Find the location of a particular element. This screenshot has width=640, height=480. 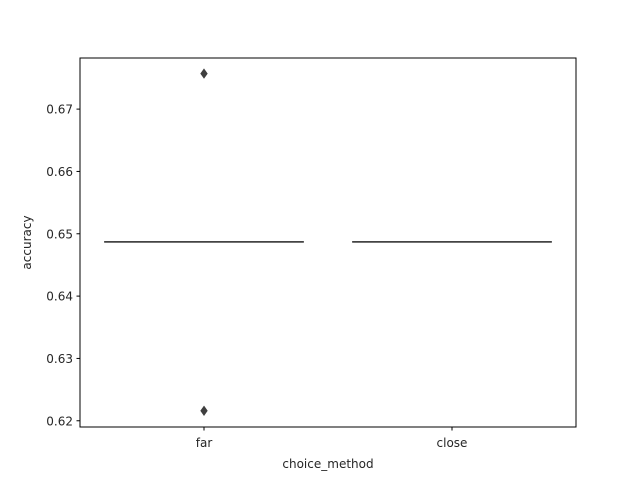

y-tick-label: 0.62 is located at coordinates (59, 421).